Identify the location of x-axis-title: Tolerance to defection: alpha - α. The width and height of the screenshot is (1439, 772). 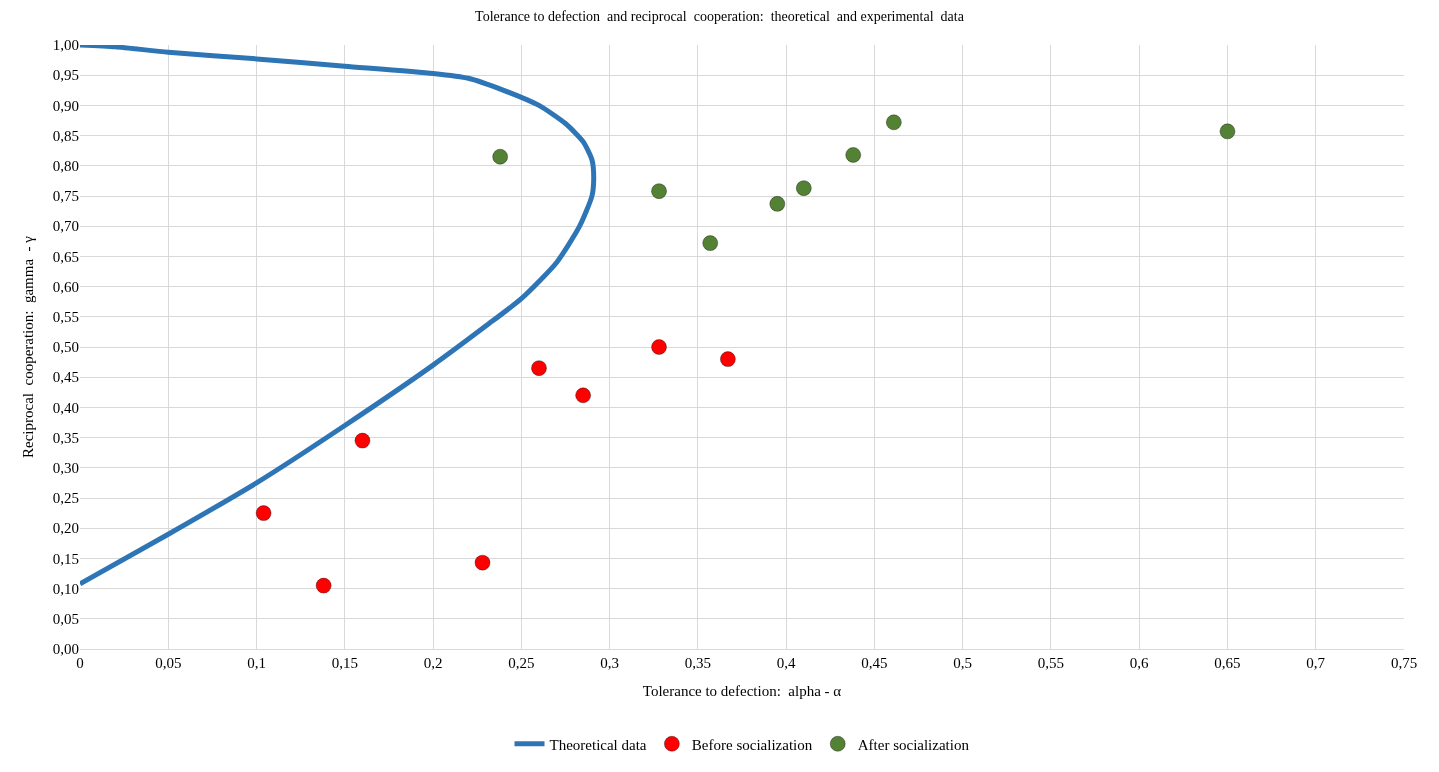
(742, 691).